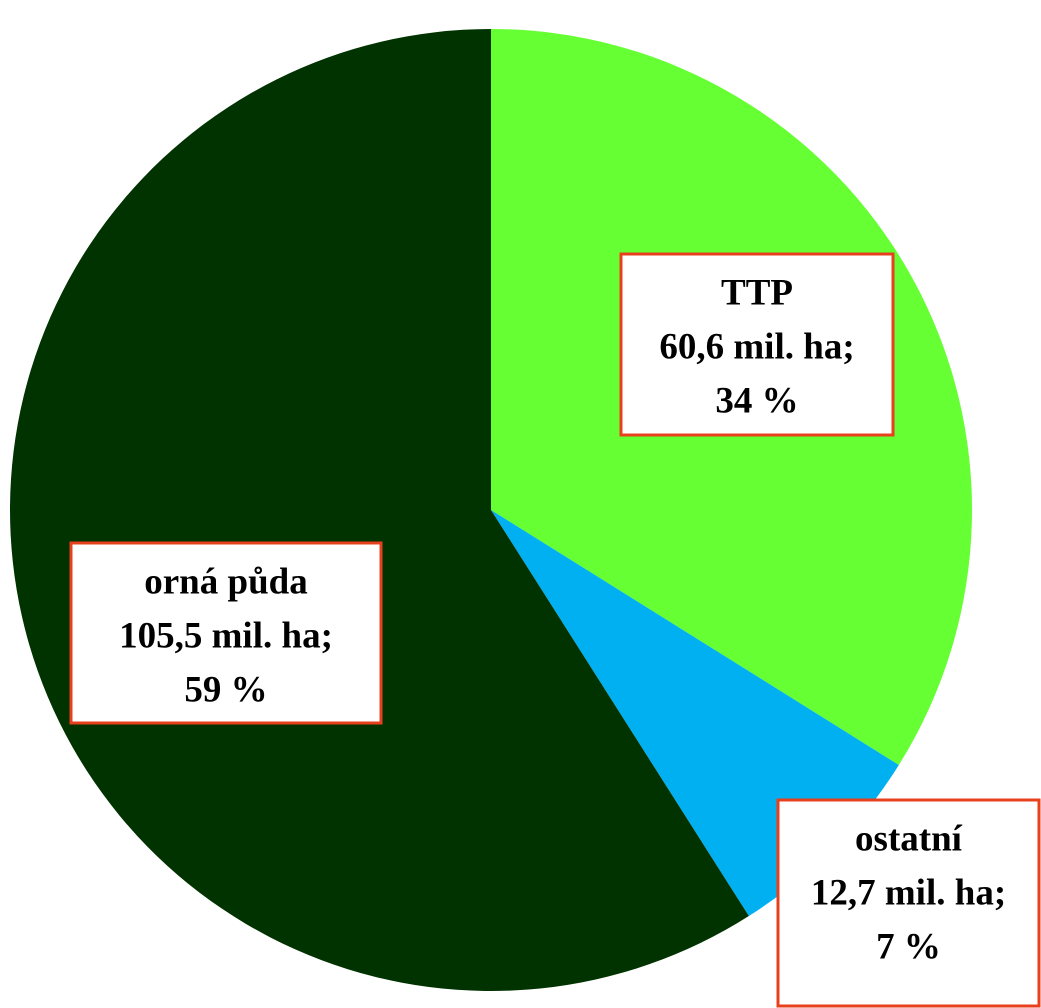 The image size is (1041, 1008). I want to click on percent-label: 34 %, so click(756, 400).